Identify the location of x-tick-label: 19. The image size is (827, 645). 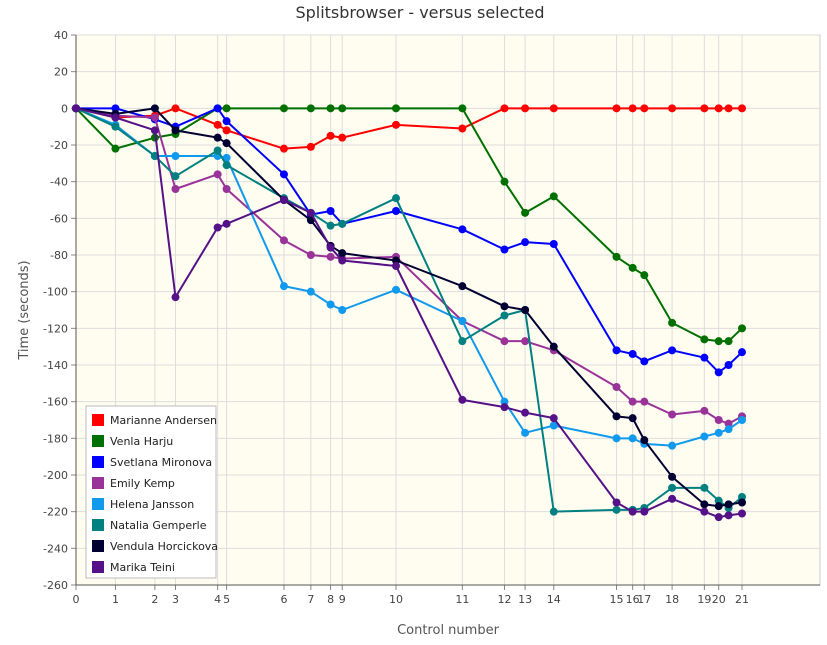
(704, 599).